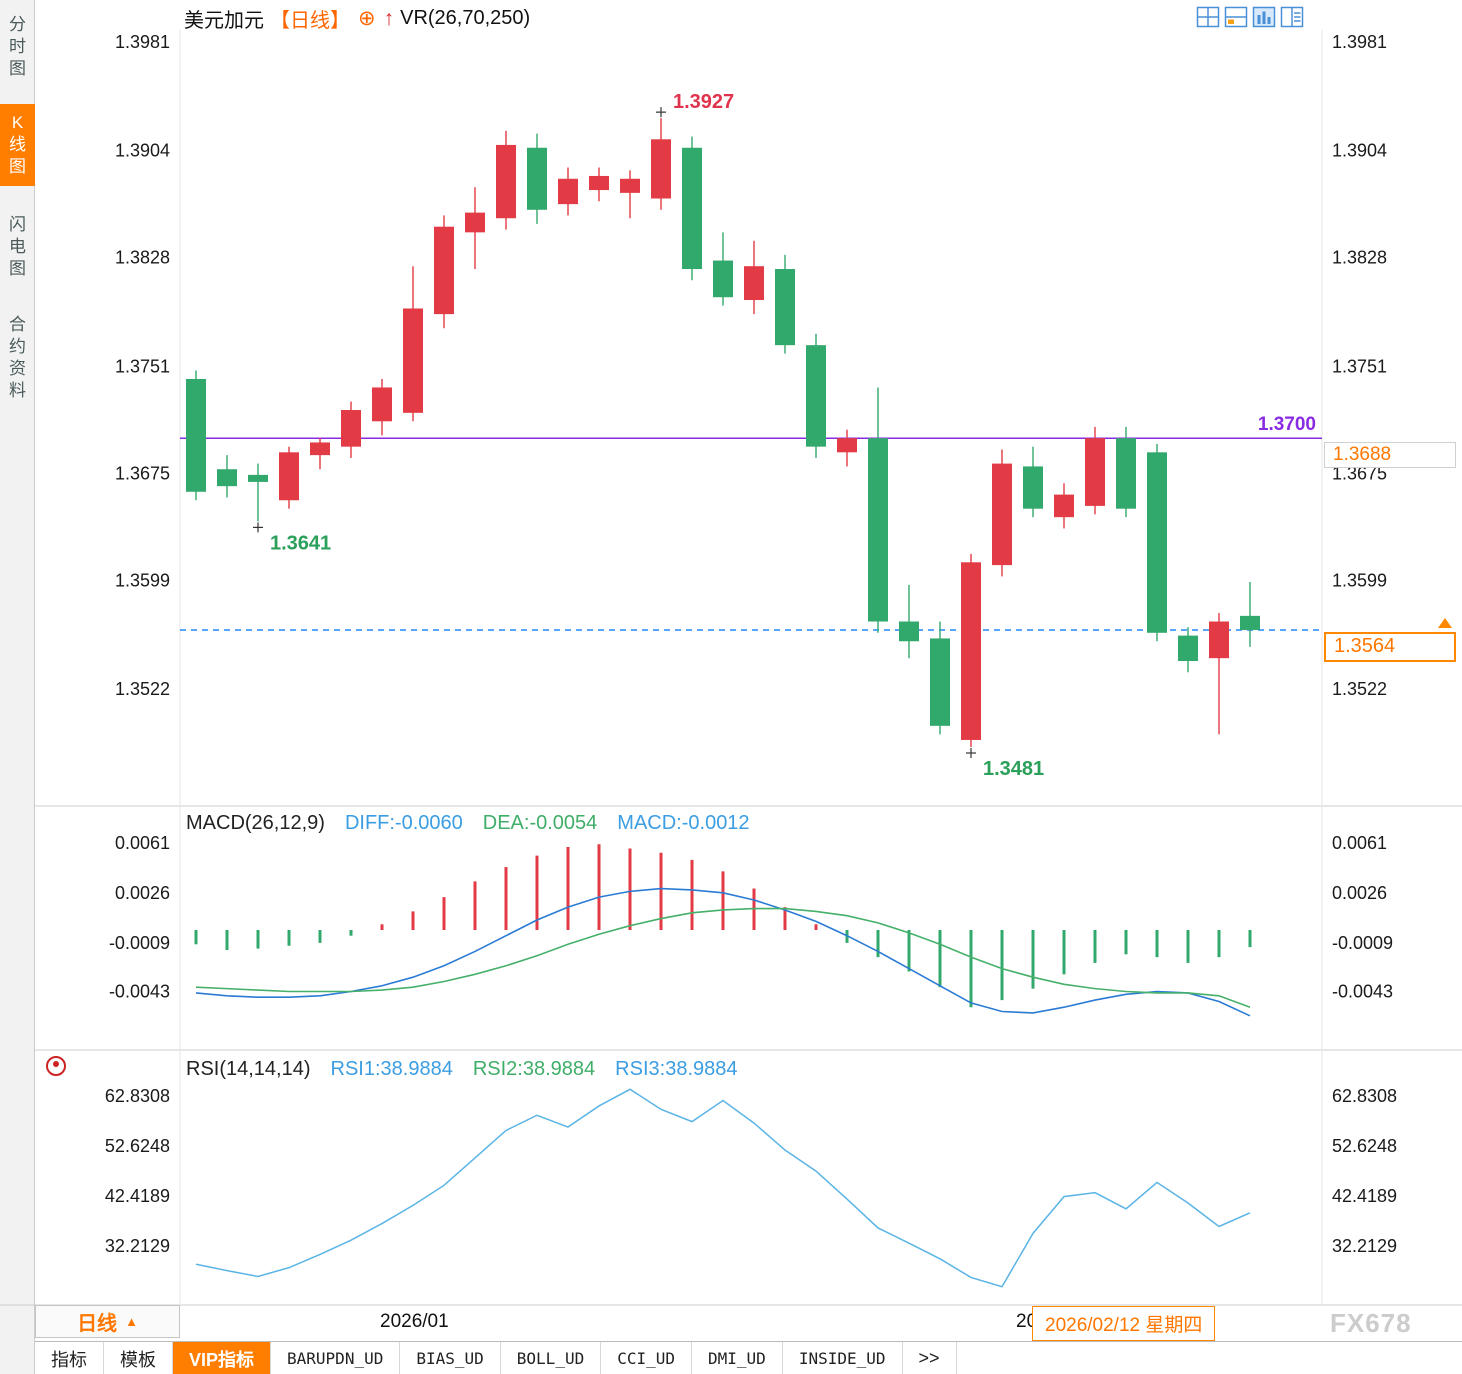 This screenshot has height=1374, width=1462. What do you see at coordinates (737, 1358) in the screenshot?
I see `bottom-tab-7: DMI_UD` at bounding box center [737, 1358].